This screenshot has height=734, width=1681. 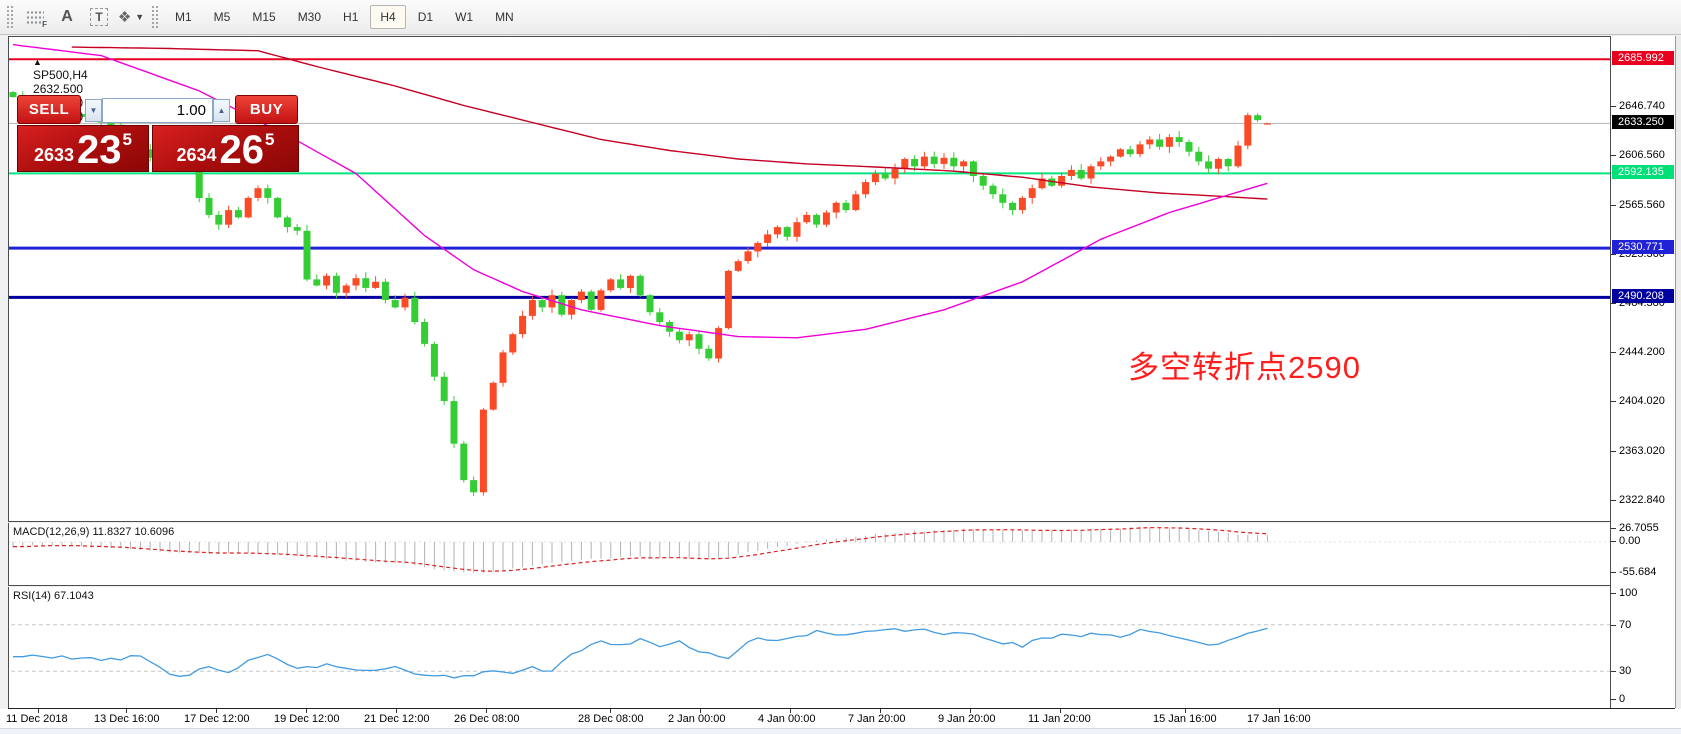 What do you see at coordinates (99, 17) in the screenshot?
I see `text-label-icon: T` at bounding box center [99, 17].